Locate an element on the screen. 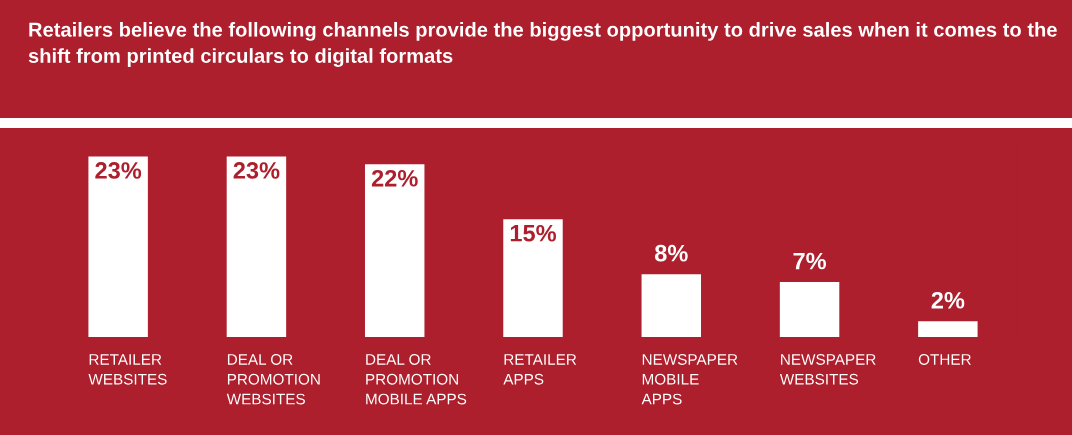 This screenshot has height=435, width=1072. x-tick-label: NEWSPAPER WEBSITES is located at coordinates (827, 369).